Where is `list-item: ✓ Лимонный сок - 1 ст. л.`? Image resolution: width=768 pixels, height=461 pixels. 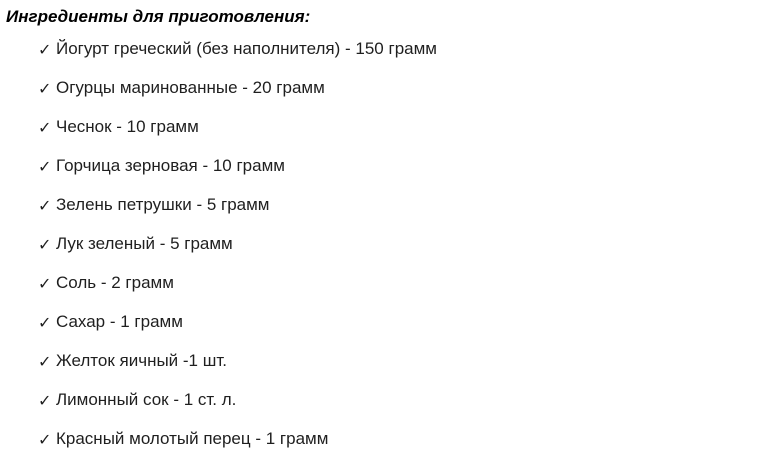 list-item: ✓ Лимонный сок - 1 ст. л. is located at coordinates (384, 400).